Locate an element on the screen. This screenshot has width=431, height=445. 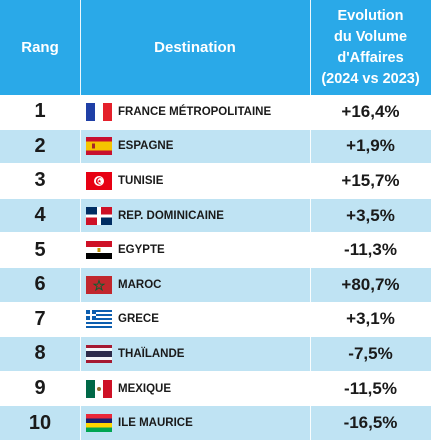
destination-header-label: Destination is located at coordinates (195, 47).